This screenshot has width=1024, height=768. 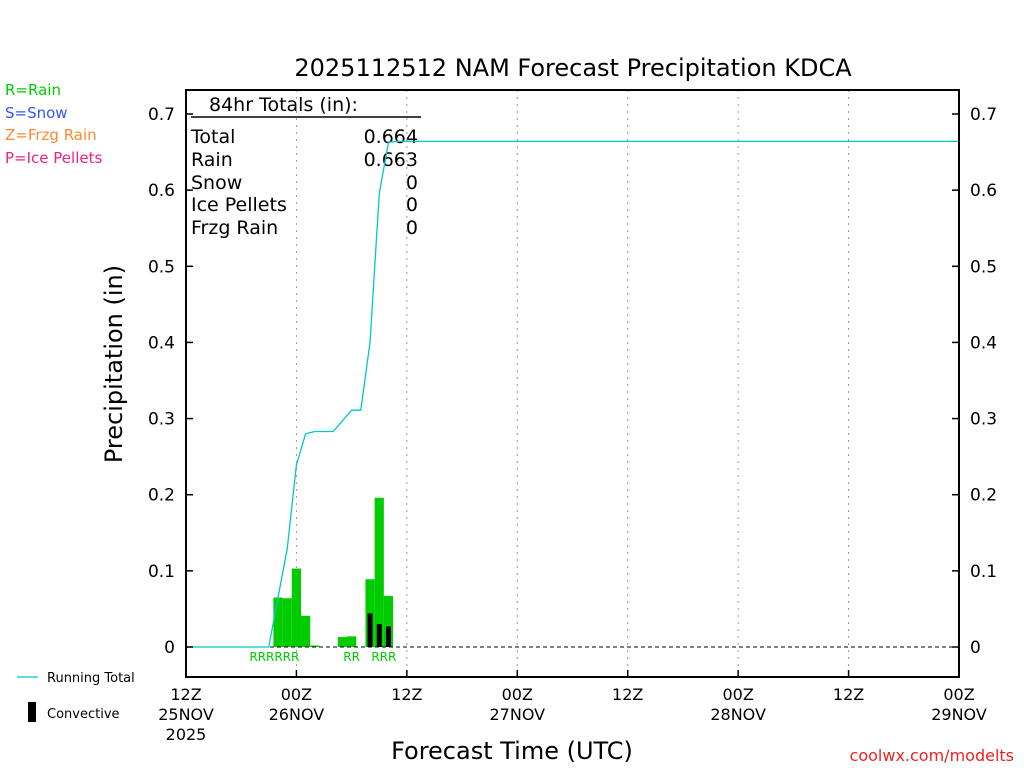 What do you see at coordinates (234, 228) in the screenshot?
I see `totals-label-frzg-rain: Frzg Rain` at bounding box center [234, 228].